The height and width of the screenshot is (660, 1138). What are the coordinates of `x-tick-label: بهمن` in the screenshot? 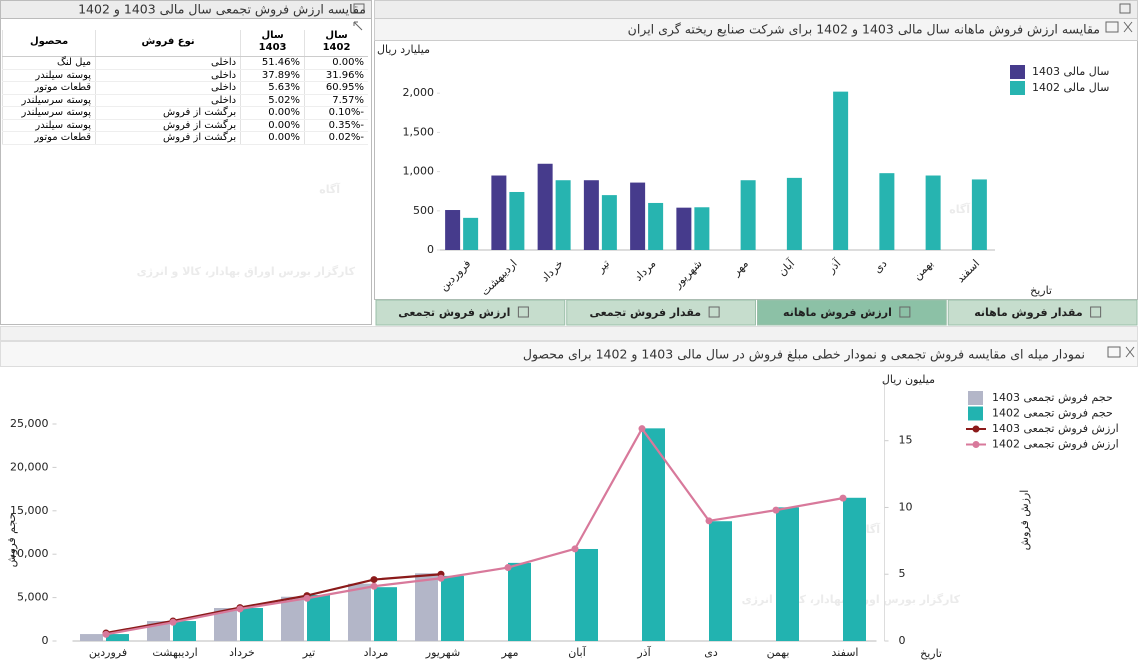 It's located at (778, 652).